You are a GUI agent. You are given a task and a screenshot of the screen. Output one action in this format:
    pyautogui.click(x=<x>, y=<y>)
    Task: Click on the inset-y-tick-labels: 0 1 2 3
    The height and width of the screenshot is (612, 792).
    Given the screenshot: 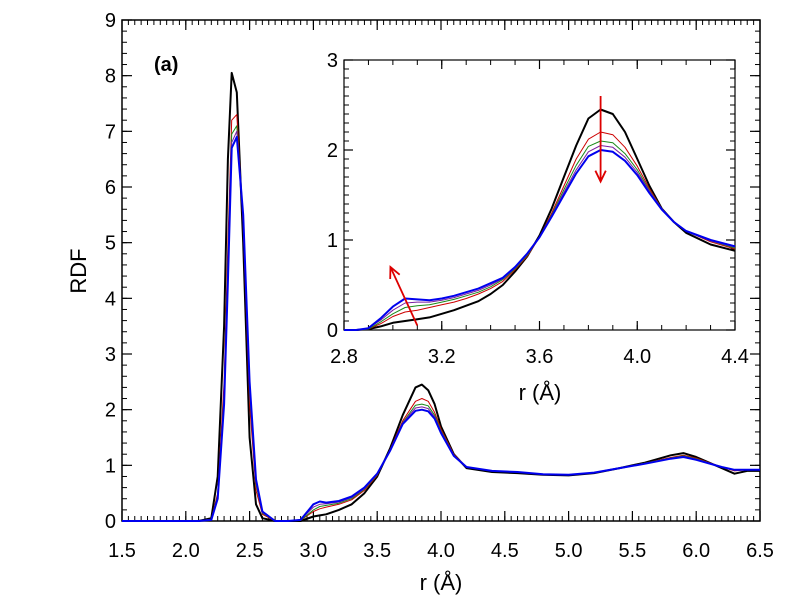 What is the action you would take?
    pyautogui.click(x=332, y=196)
    